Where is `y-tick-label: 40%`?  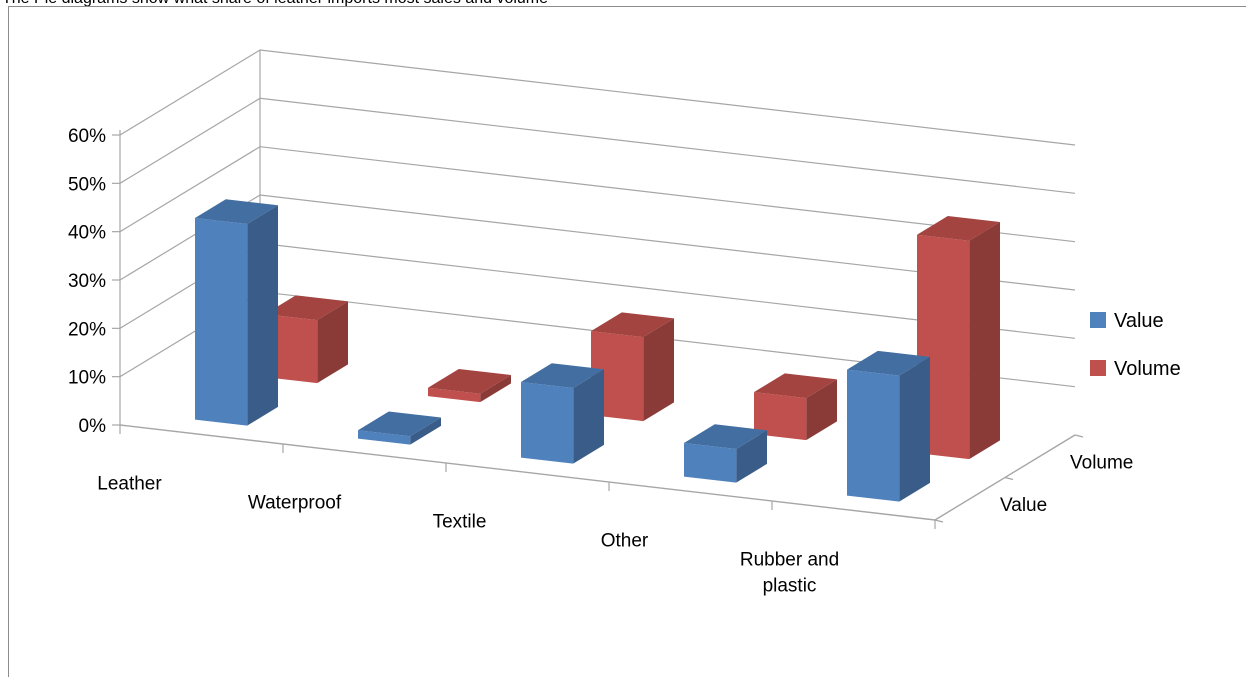 y-tick-label: 40% is located at coordinates (87, 233).